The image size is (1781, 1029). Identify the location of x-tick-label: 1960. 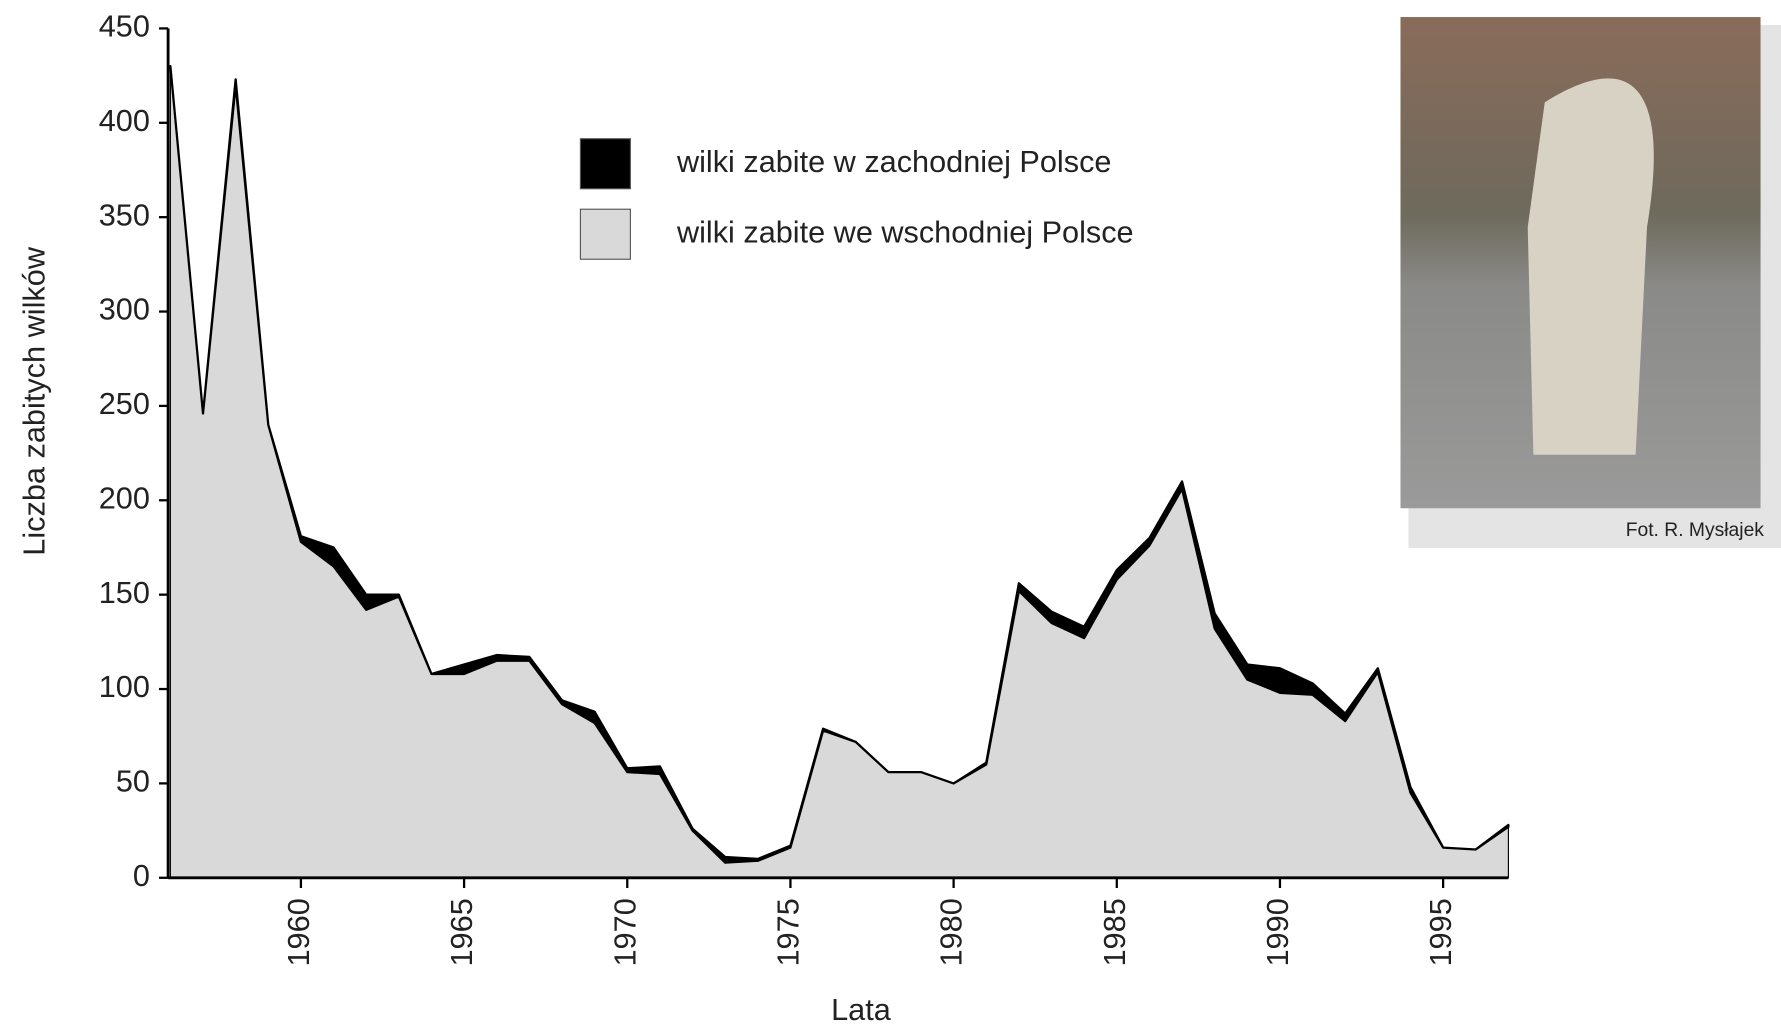
(298, 932).